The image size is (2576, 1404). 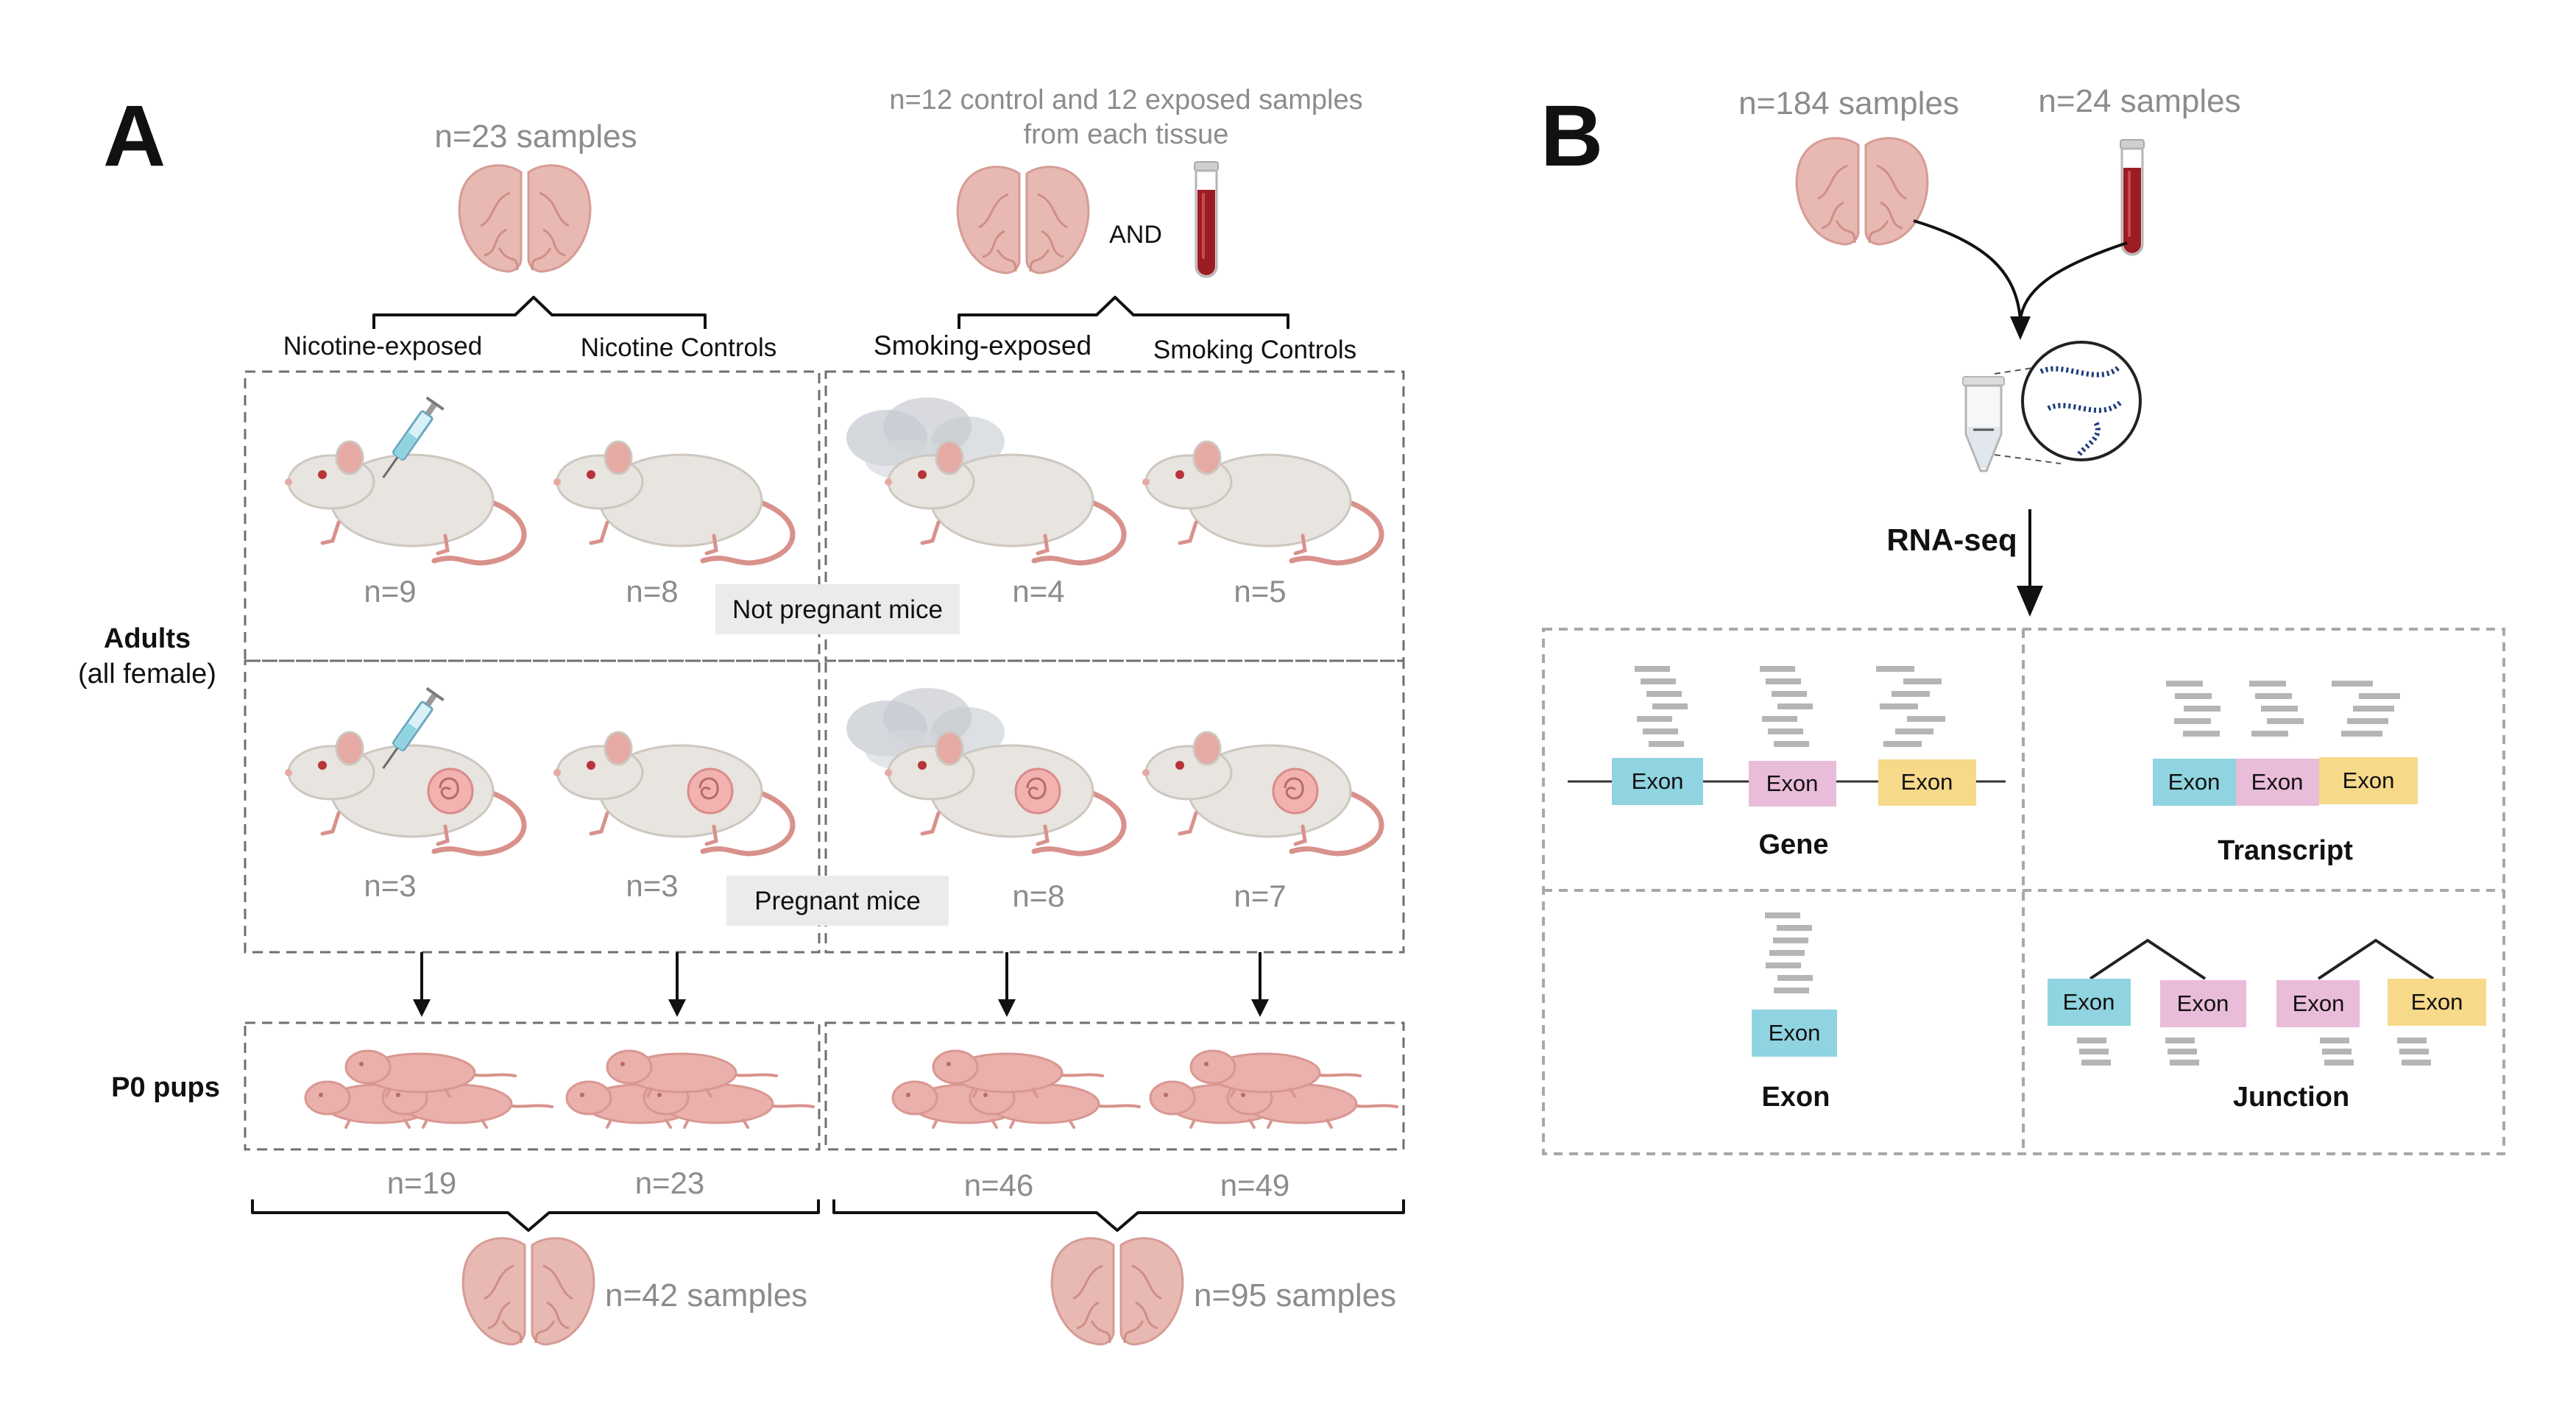 What do you see at coordinates (2073, 281) in the screenshot?
I see `merge-arrow-right` at bounding box center [2073, 281].